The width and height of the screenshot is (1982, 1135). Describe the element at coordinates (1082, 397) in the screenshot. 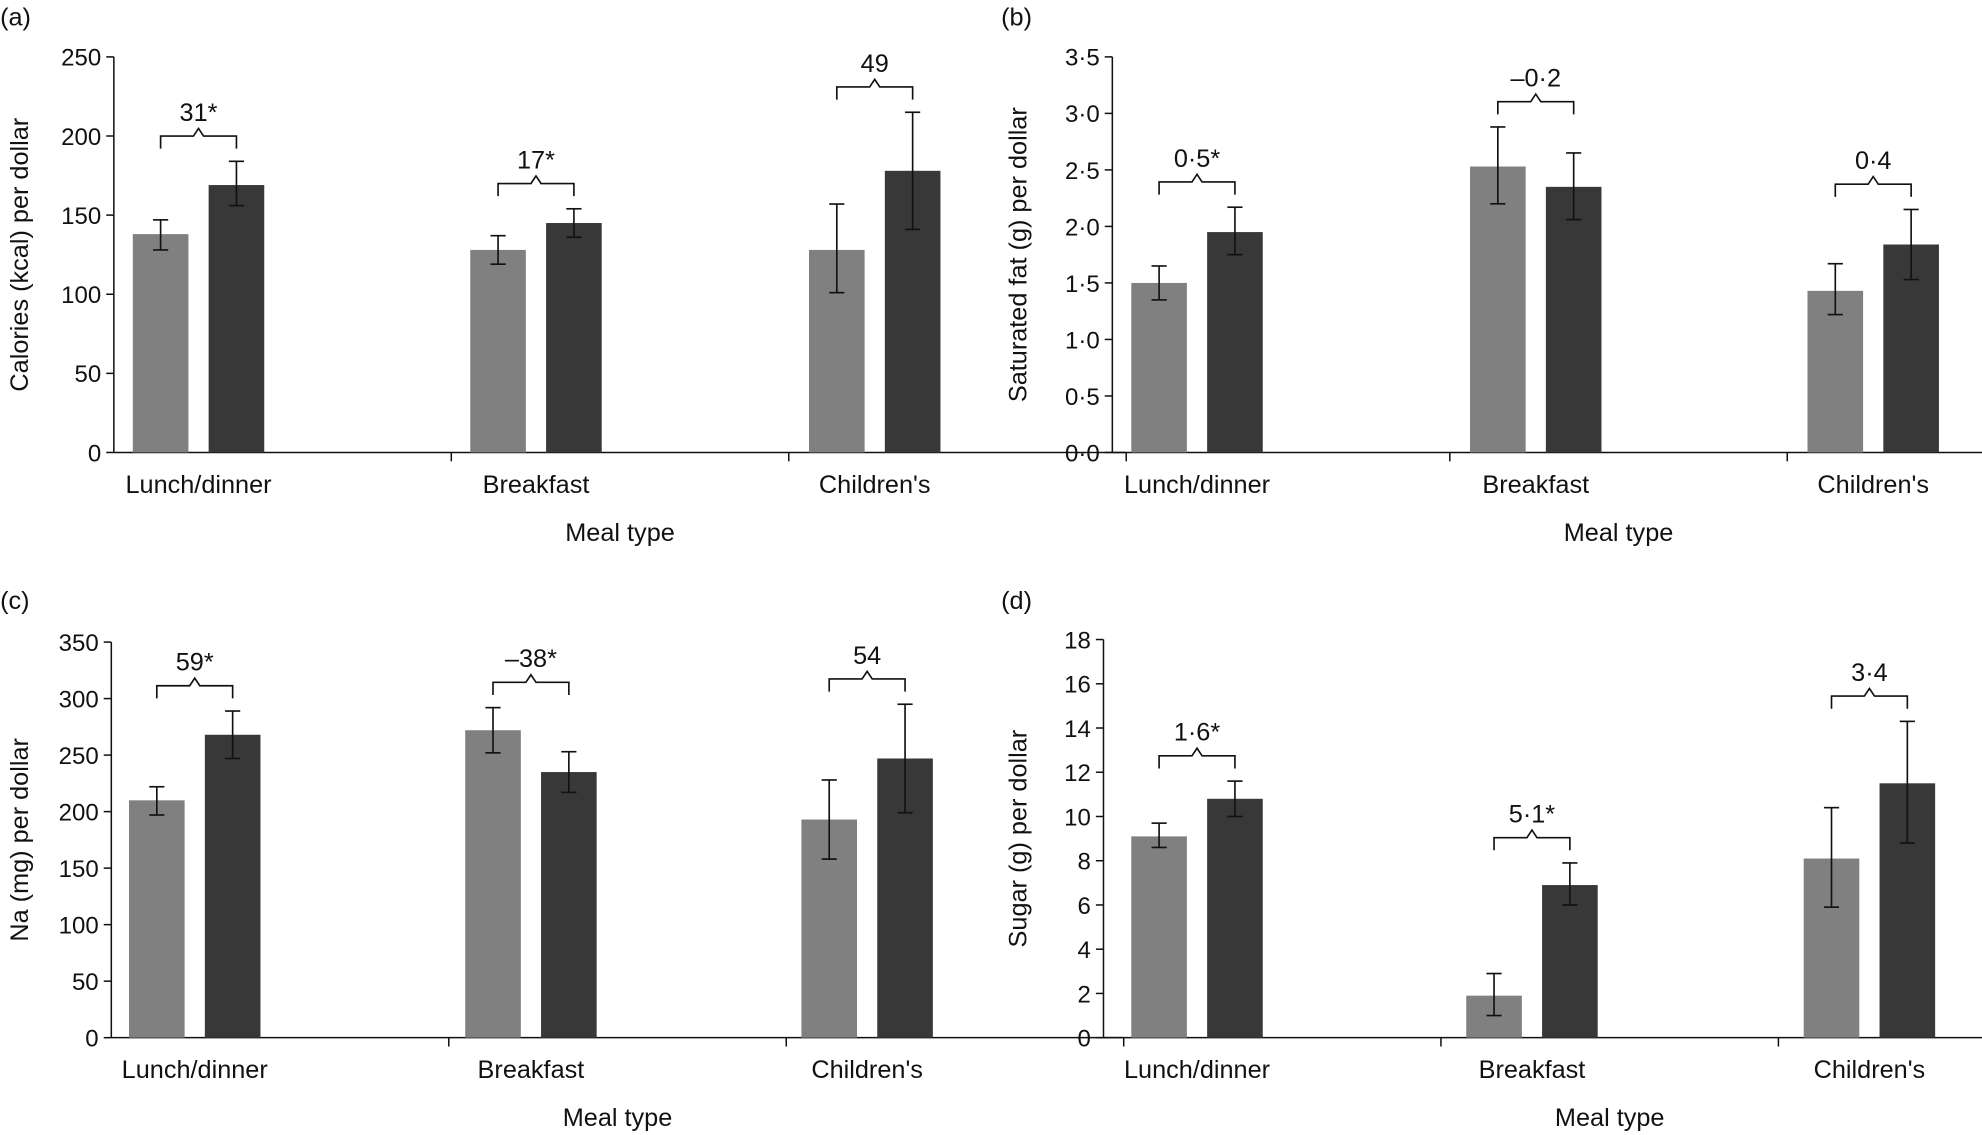

I see `y-tick-label: 0·5` at that location.